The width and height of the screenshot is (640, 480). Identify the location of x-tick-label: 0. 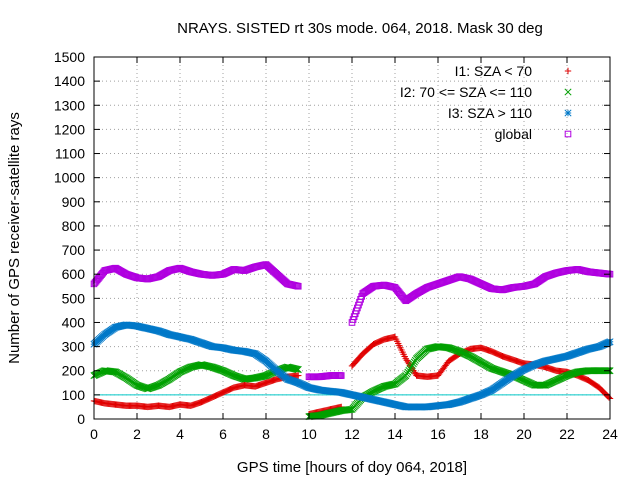
(94, 434).